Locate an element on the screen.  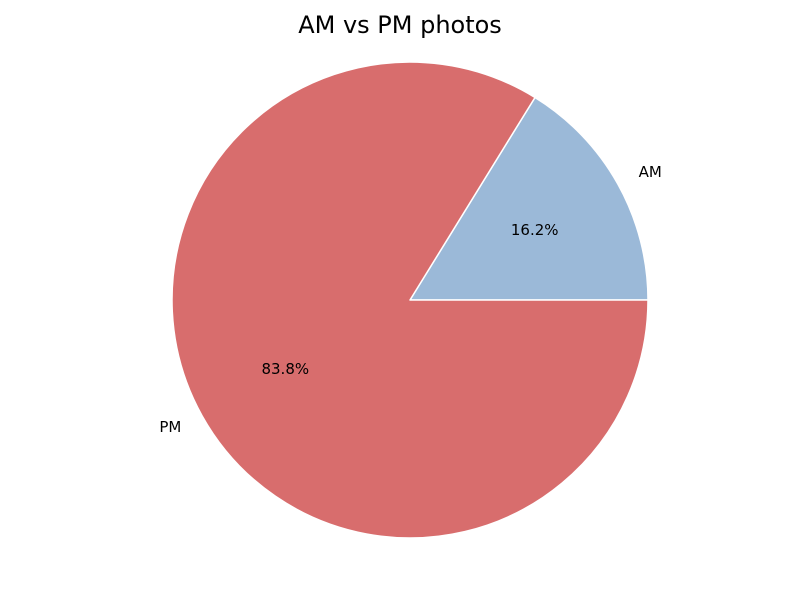
pie-slice-am is located at coordinates (529, 198).